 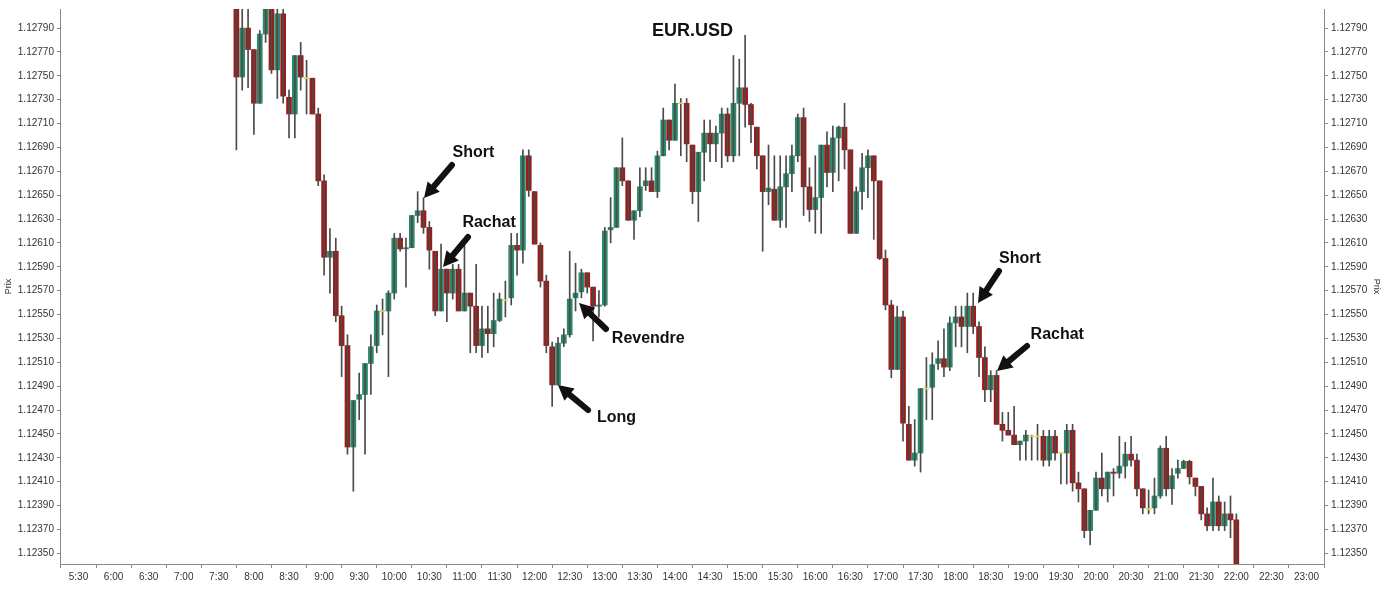 What do you see at coordinates (36, 75) in the screenshot?
I see `y-tick-label: 1.12750` at bounding box center [36, 75].